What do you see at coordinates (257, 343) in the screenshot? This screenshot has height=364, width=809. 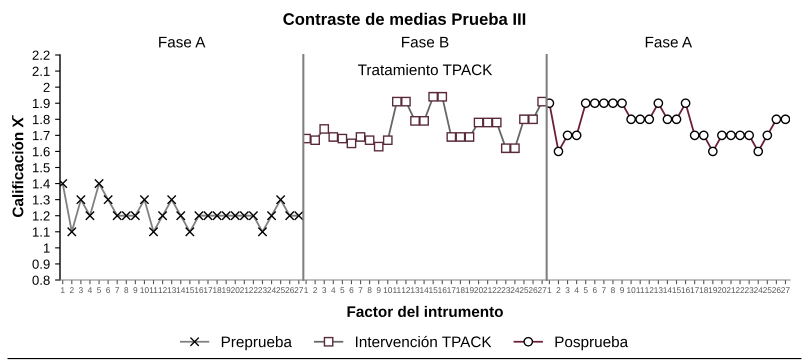 I see `legend-label: Preprueba` at bounding box center [257, 343].